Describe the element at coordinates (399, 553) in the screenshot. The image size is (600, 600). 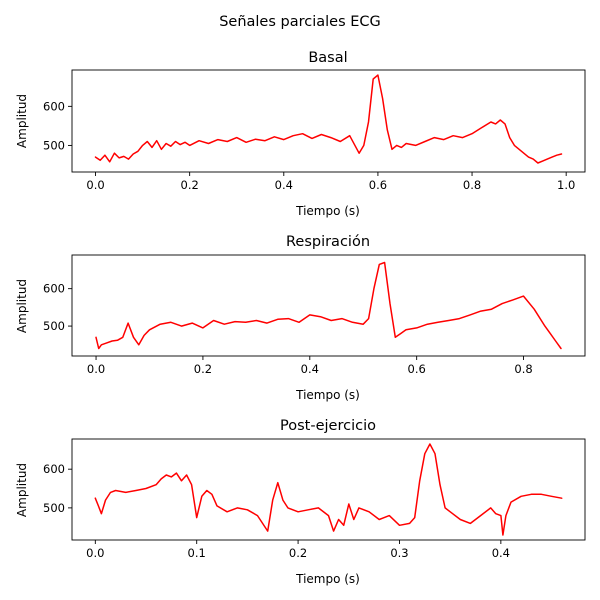
I see `x-tick-label: 0.3` at that location.